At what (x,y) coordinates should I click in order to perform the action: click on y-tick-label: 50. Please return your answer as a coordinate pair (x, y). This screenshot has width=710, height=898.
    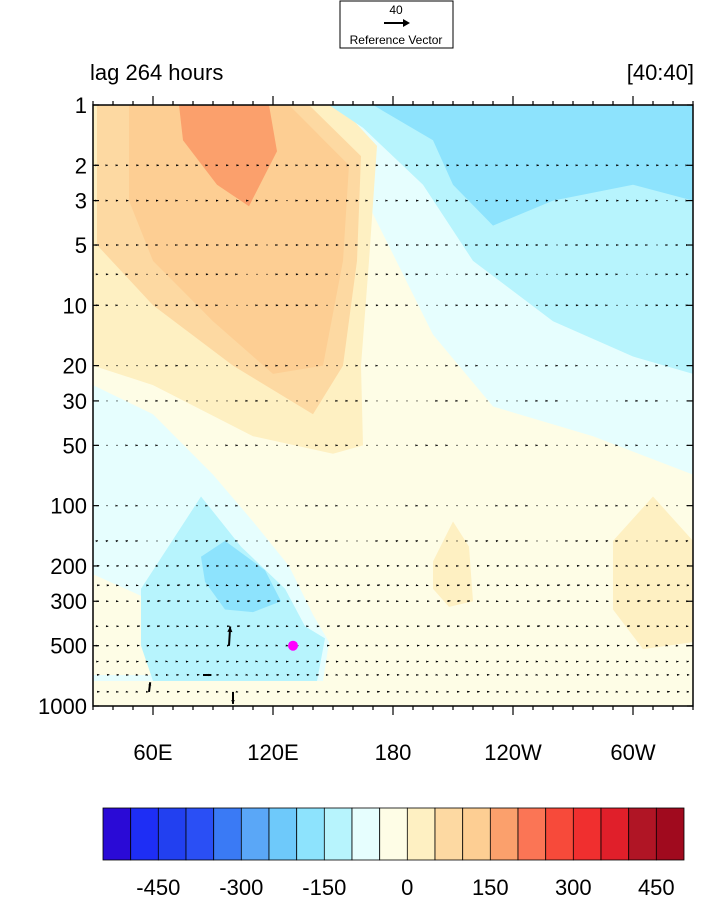
    Looking at the image, I should click on (75, 445).